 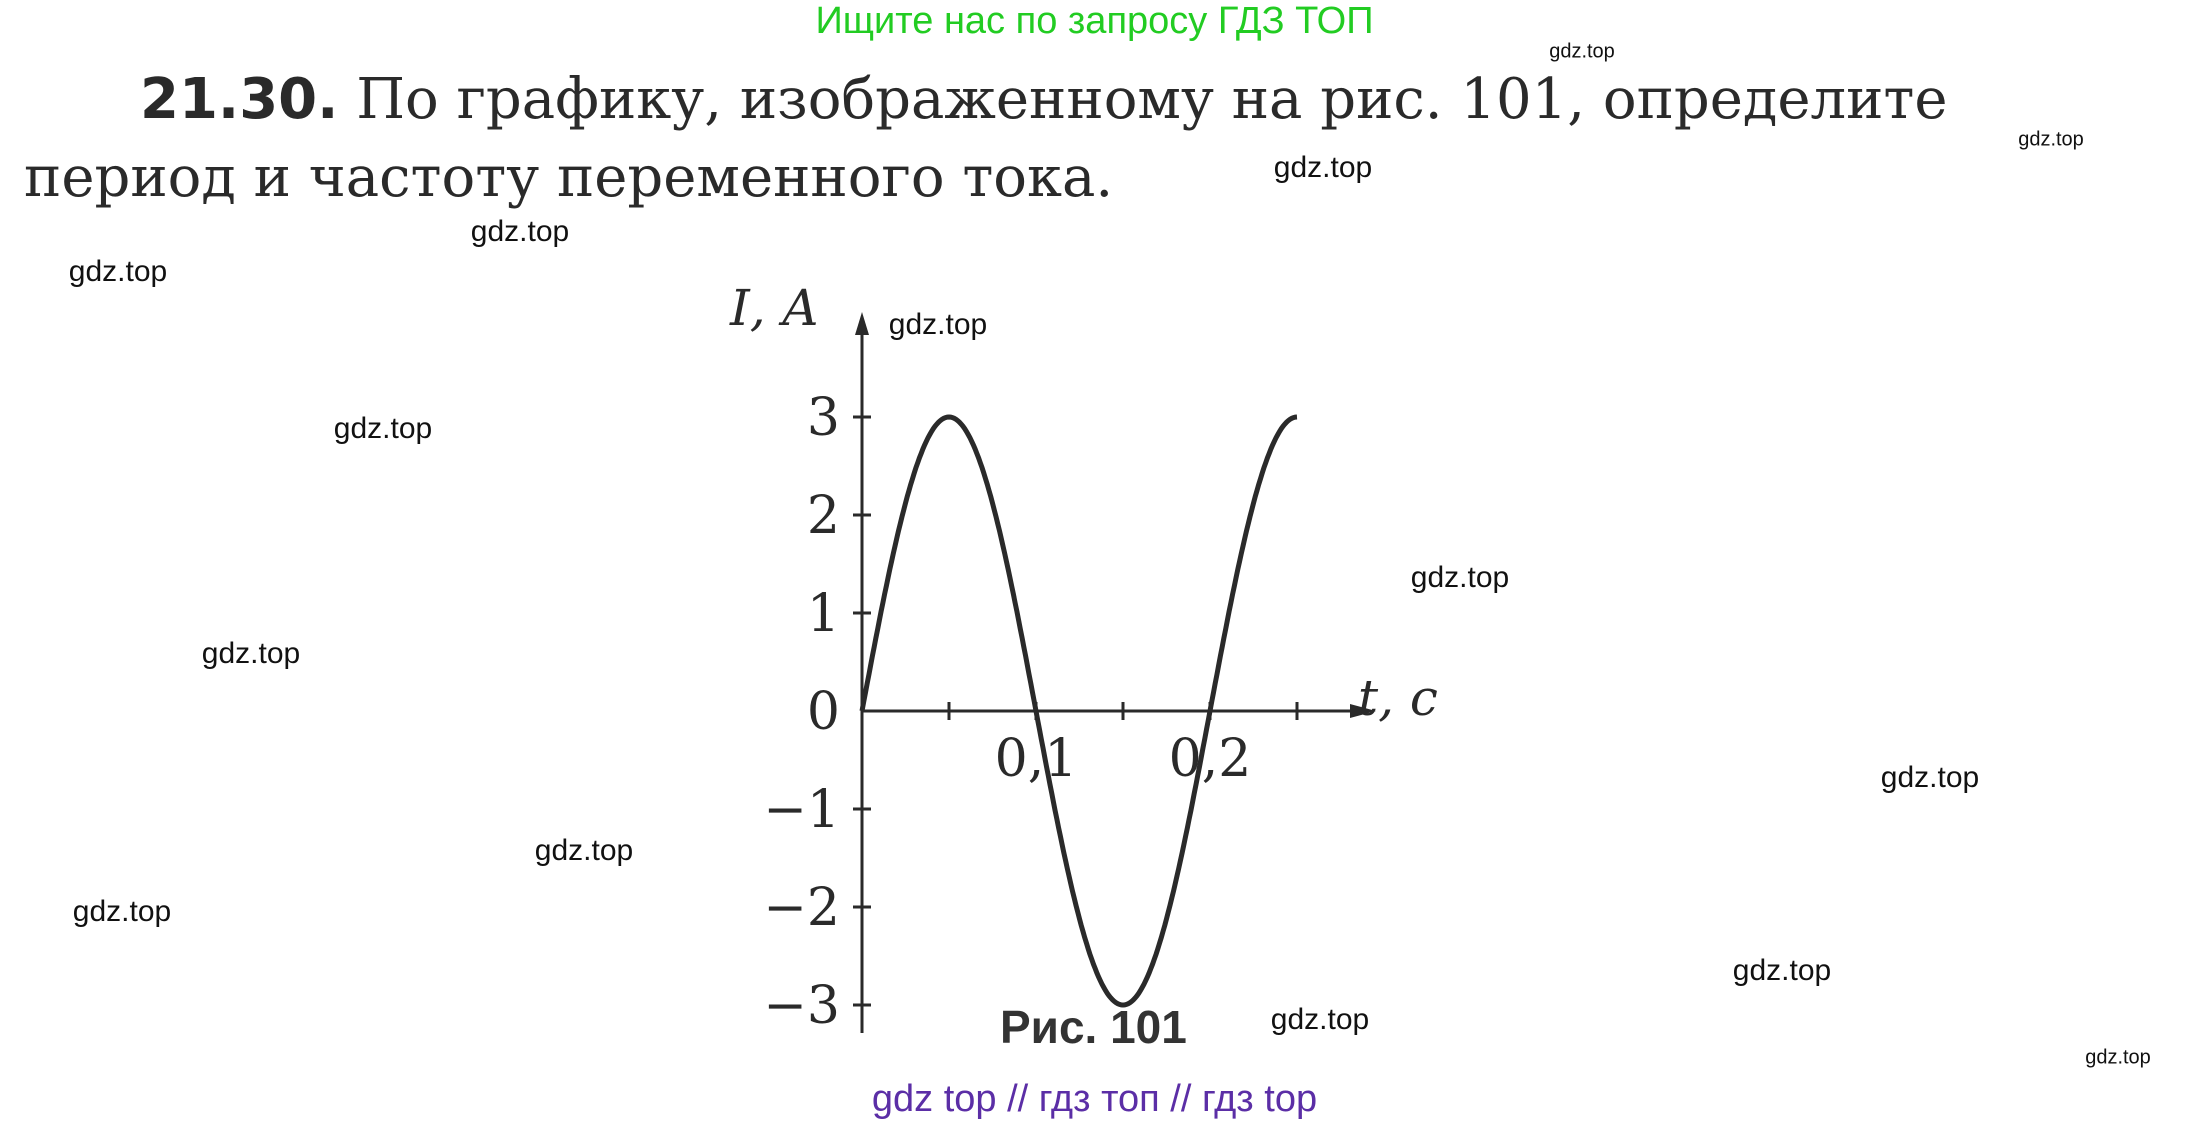 What do you see at coordinates (1363, 711) in the screenshot?
I see `x-axis-arrow` at bounding box center [1363, 711].